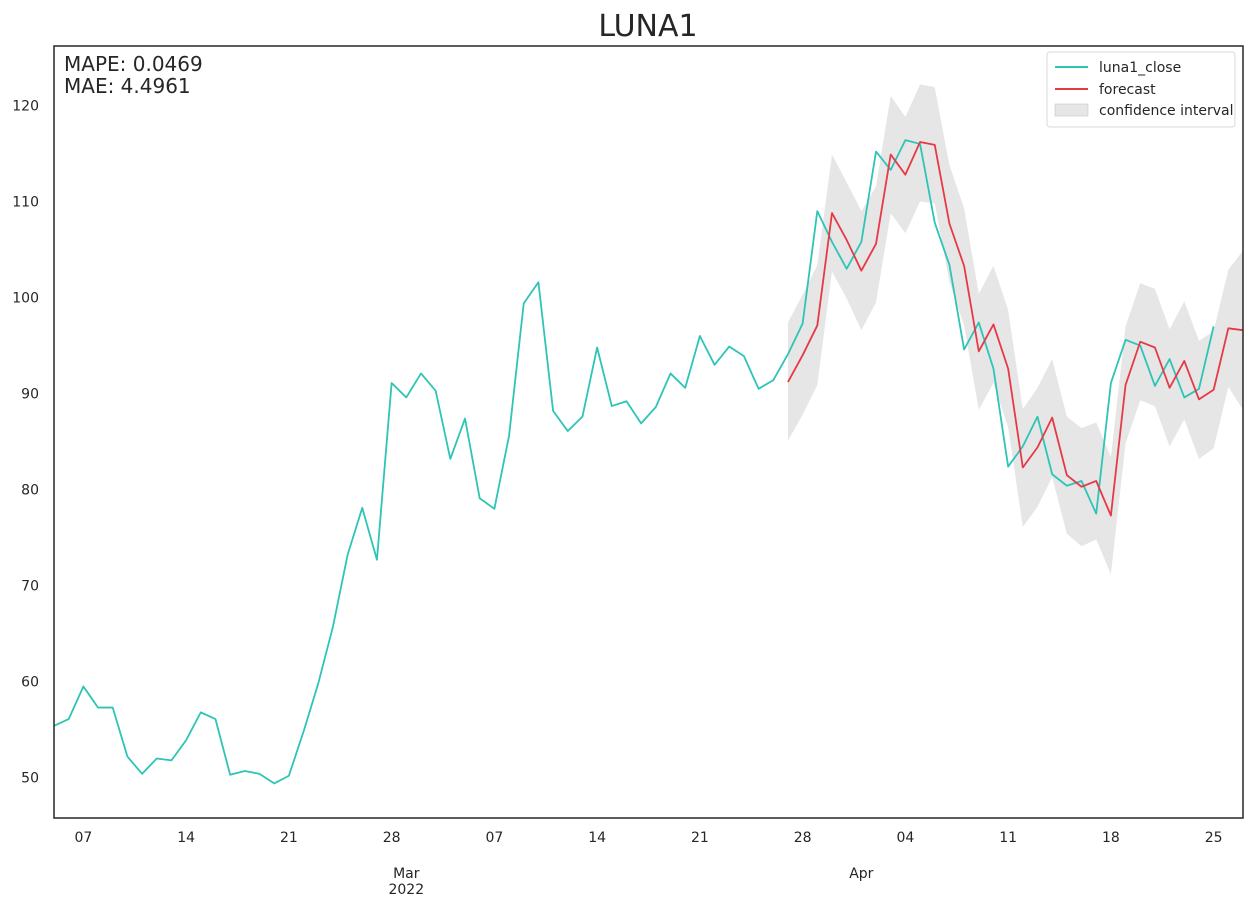 The image size is (1257, 909). Describe the element at coordinates (647, 26) in the screenshot. I see `chart-title: LUNA1` at that location.